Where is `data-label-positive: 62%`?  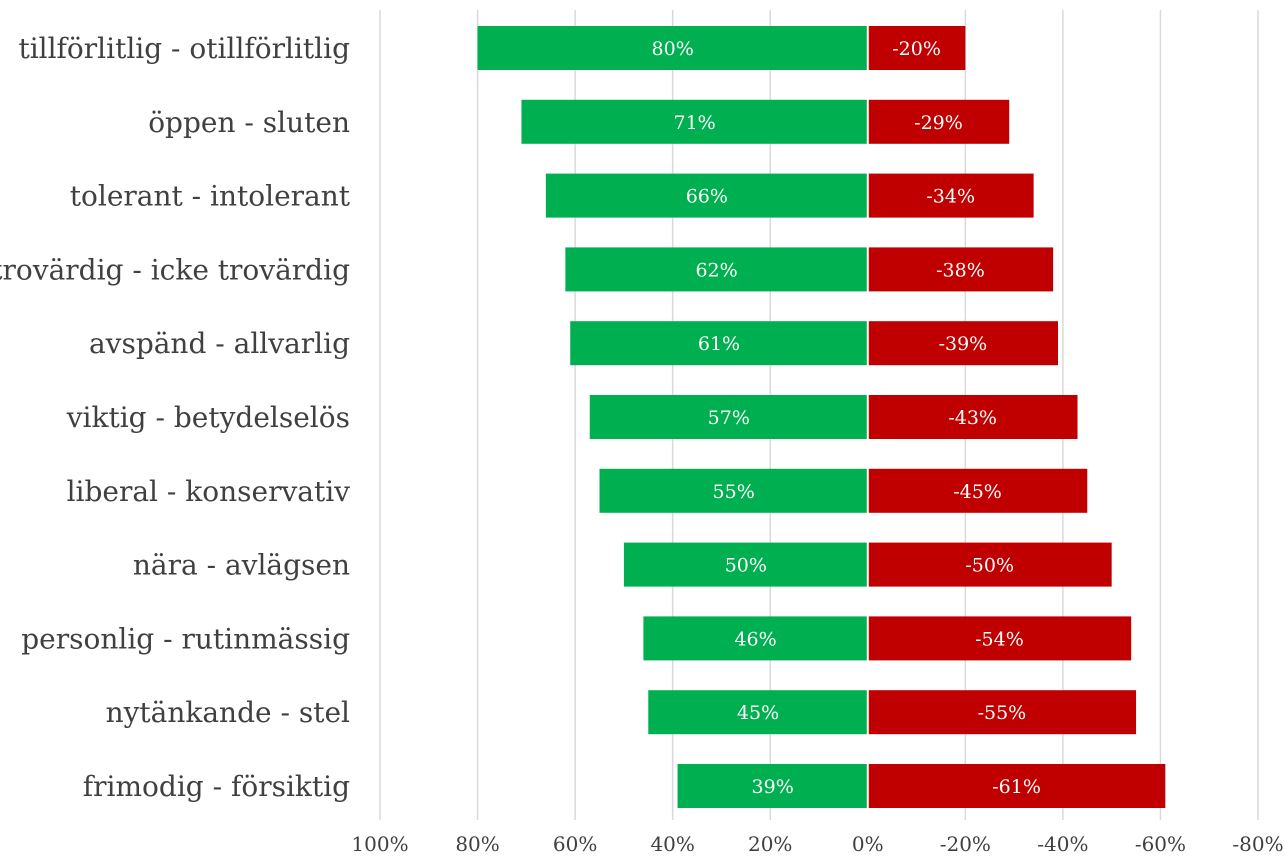 data-label-positive: 62% is located at coordinates (716, 270).